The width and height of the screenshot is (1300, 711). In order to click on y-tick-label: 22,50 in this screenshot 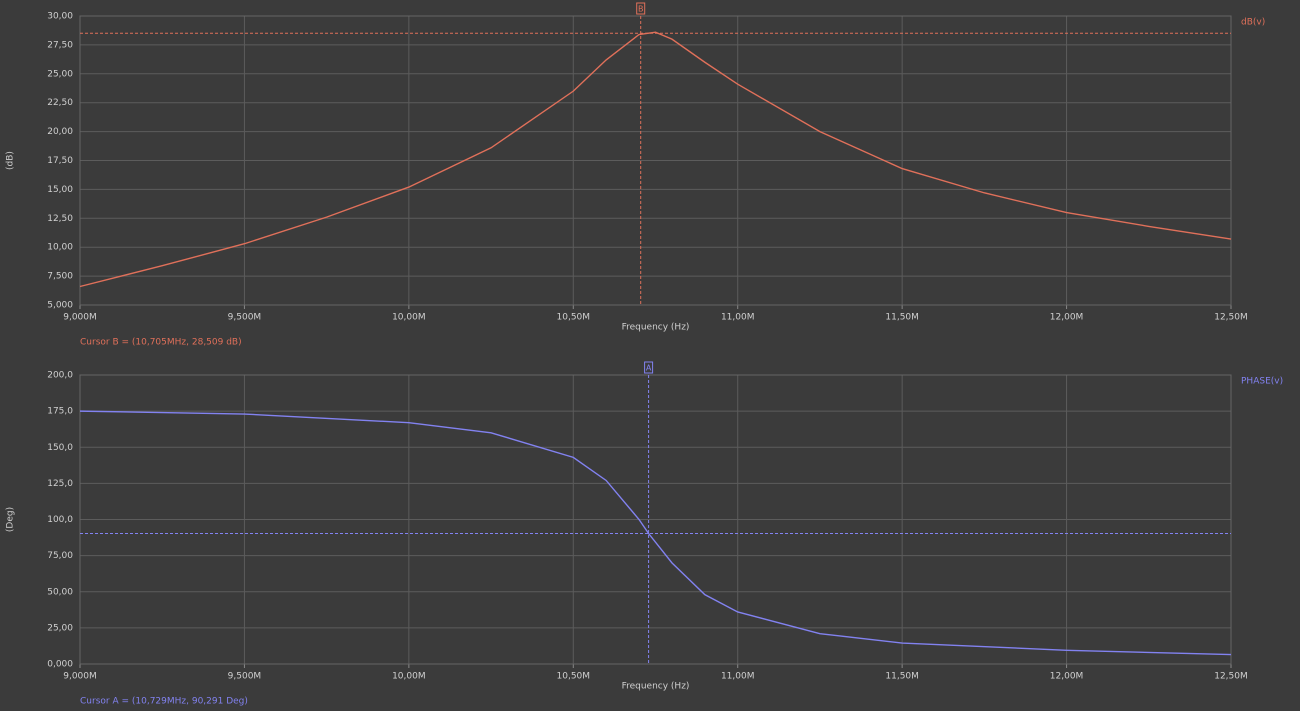, I will do `click(60, 103)`.